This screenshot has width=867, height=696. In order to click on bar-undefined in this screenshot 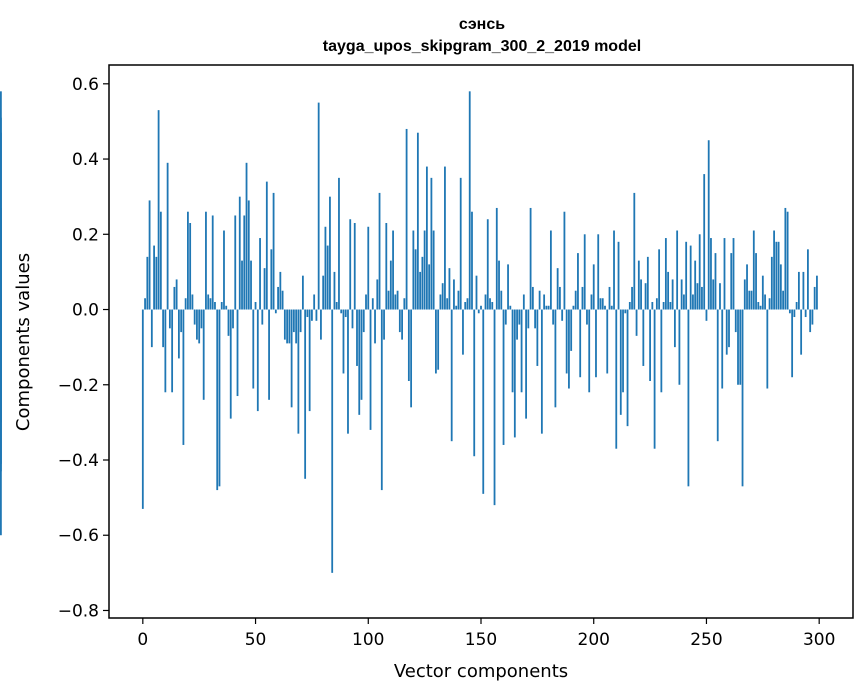, I will do `click(1, 213)`.